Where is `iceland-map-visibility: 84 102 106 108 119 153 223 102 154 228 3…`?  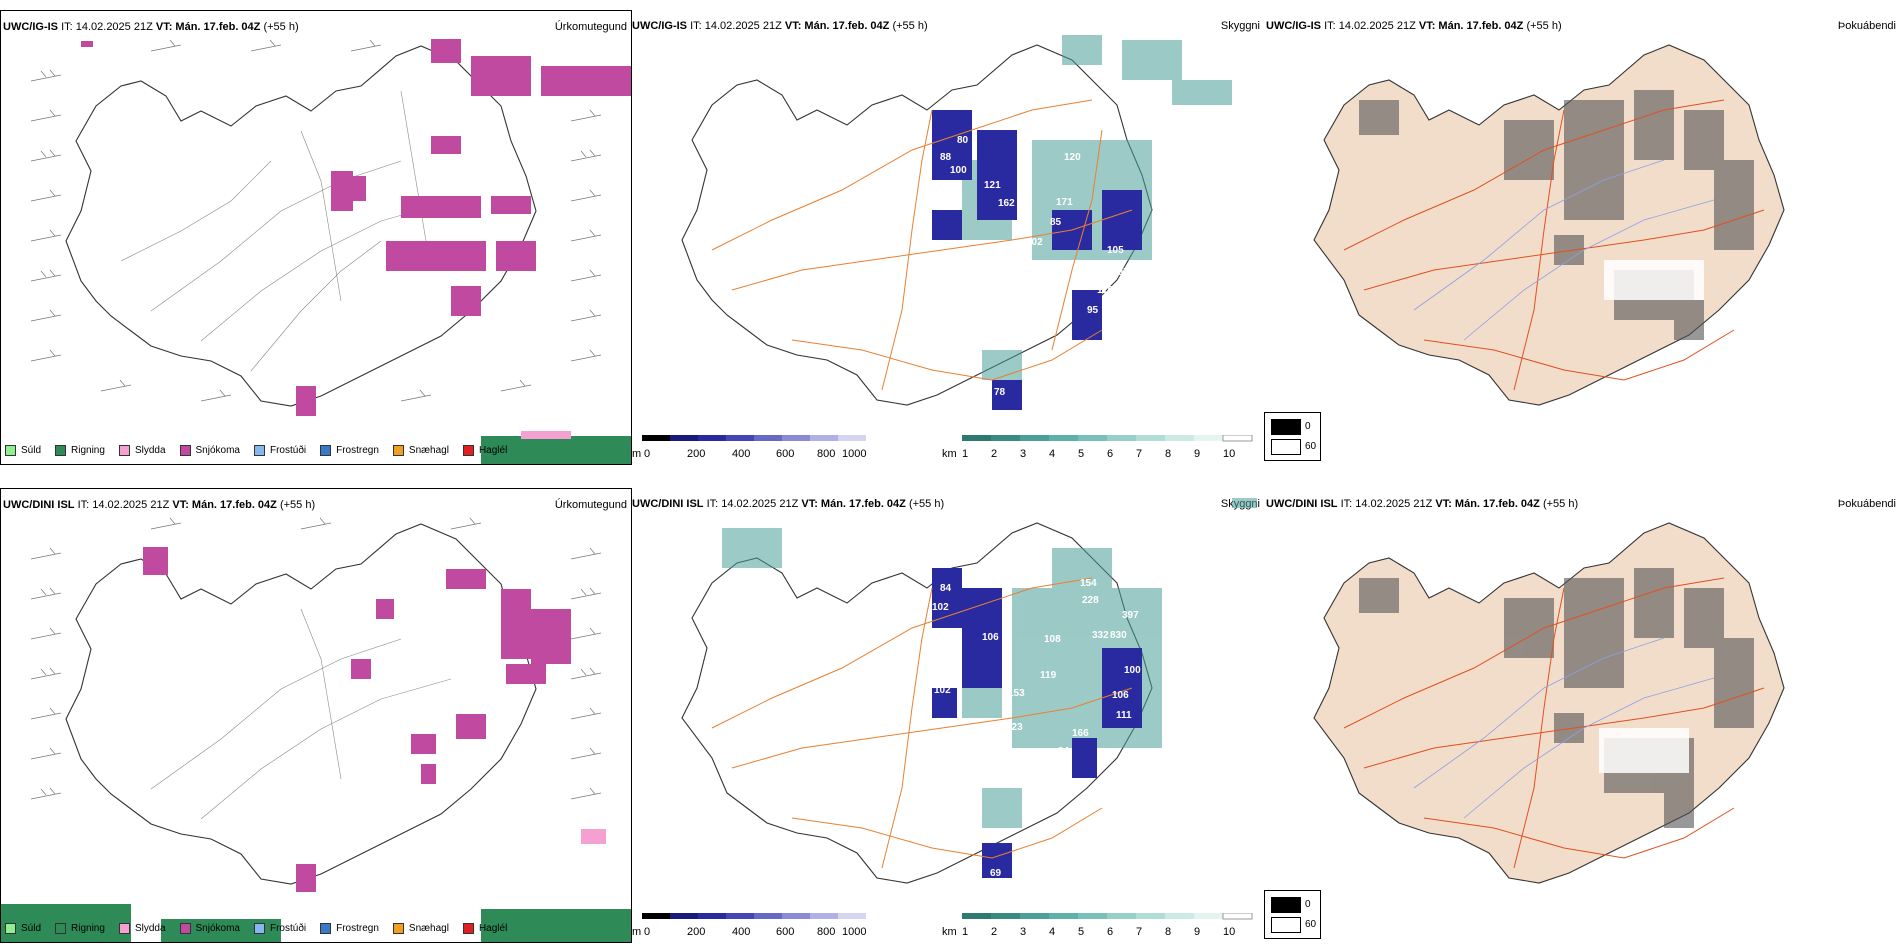 iceland-map-visibility: 84 102 106 108 119 153 223 102 154 228 3… is located at coordinates (969, 691).